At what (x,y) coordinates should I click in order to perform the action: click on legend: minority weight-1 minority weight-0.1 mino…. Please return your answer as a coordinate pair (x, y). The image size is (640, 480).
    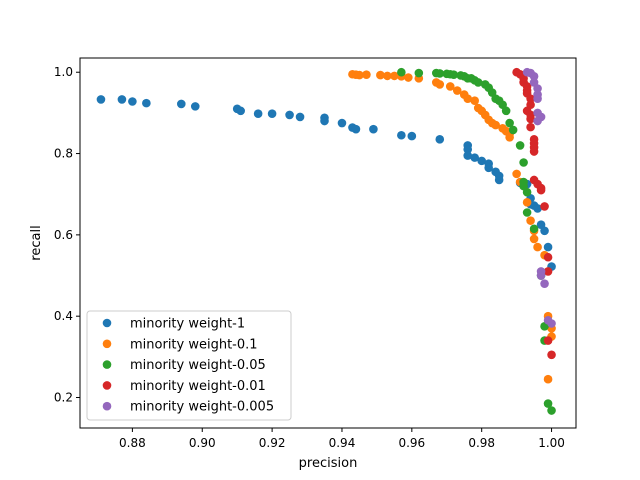
    Looking at the image, I should click on (189, 365).